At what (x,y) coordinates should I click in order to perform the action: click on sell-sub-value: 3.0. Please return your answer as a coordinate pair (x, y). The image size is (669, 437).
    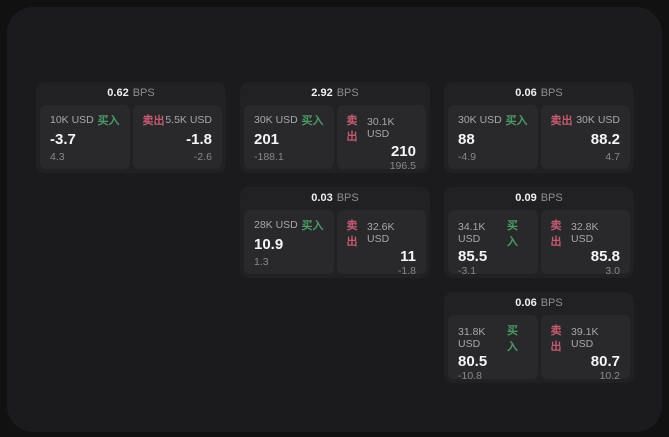
    Looking at the image, I should click on (612, 271).